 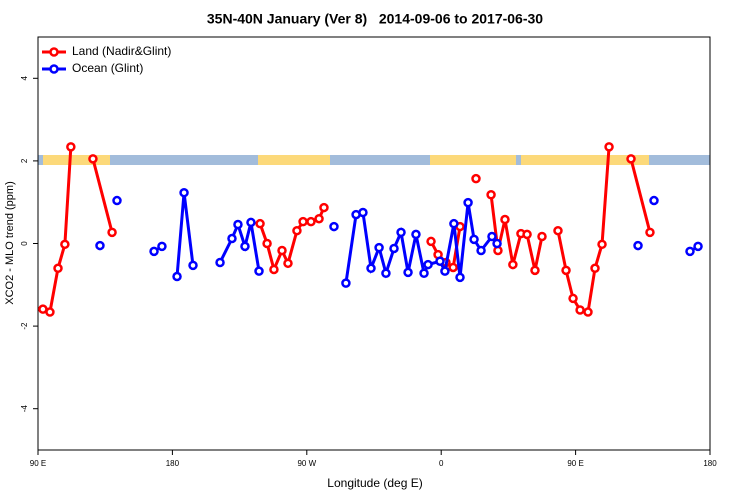 I want to click on y-tick-label: 2, so click(x=24, y=160).